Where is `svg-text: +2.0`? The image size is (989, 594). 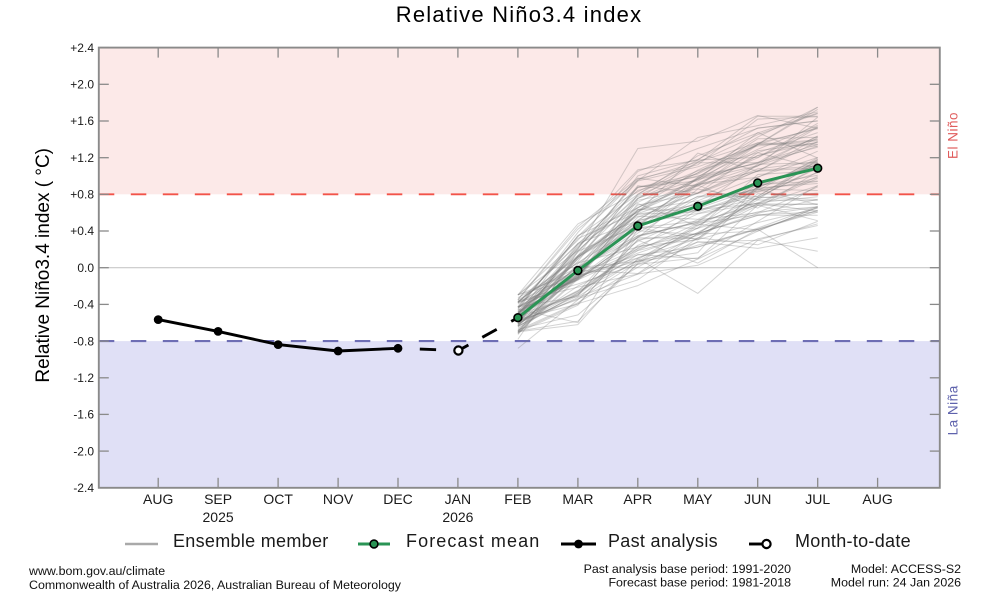 svg-text: +2.0 is located at coordinates (82, 85).